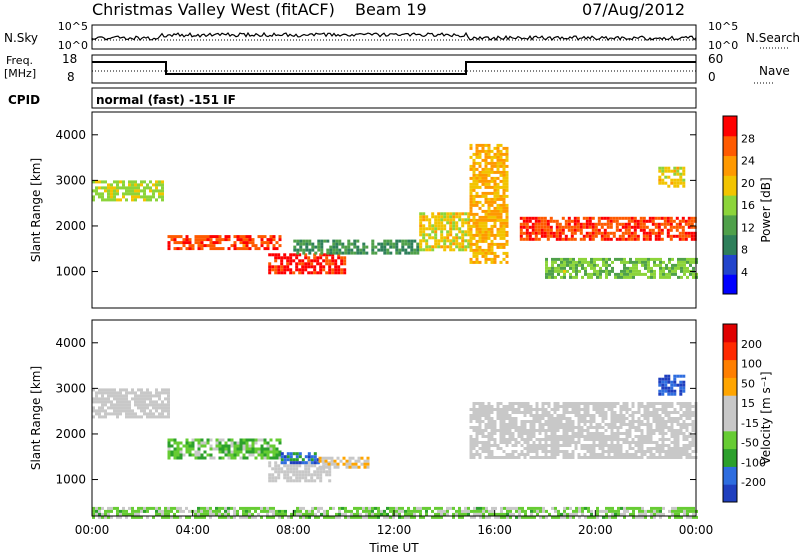  I want to click on colorbar-segment, so click(730, 333).